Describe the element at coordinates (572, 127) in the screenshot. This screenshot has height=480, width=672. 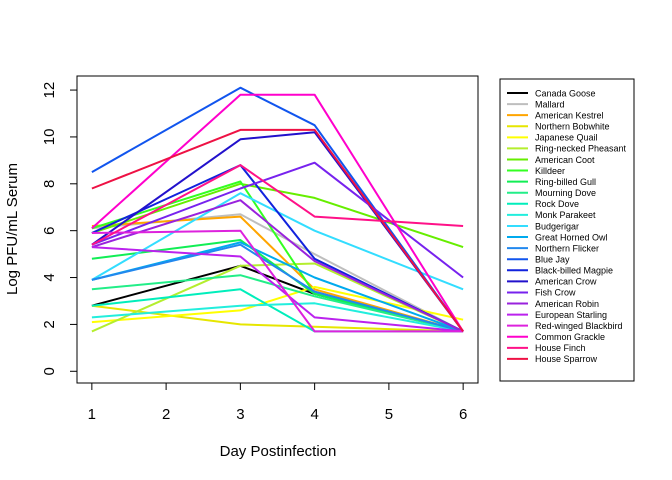
I see `legend-label: Northern Bobwhite` at that location.